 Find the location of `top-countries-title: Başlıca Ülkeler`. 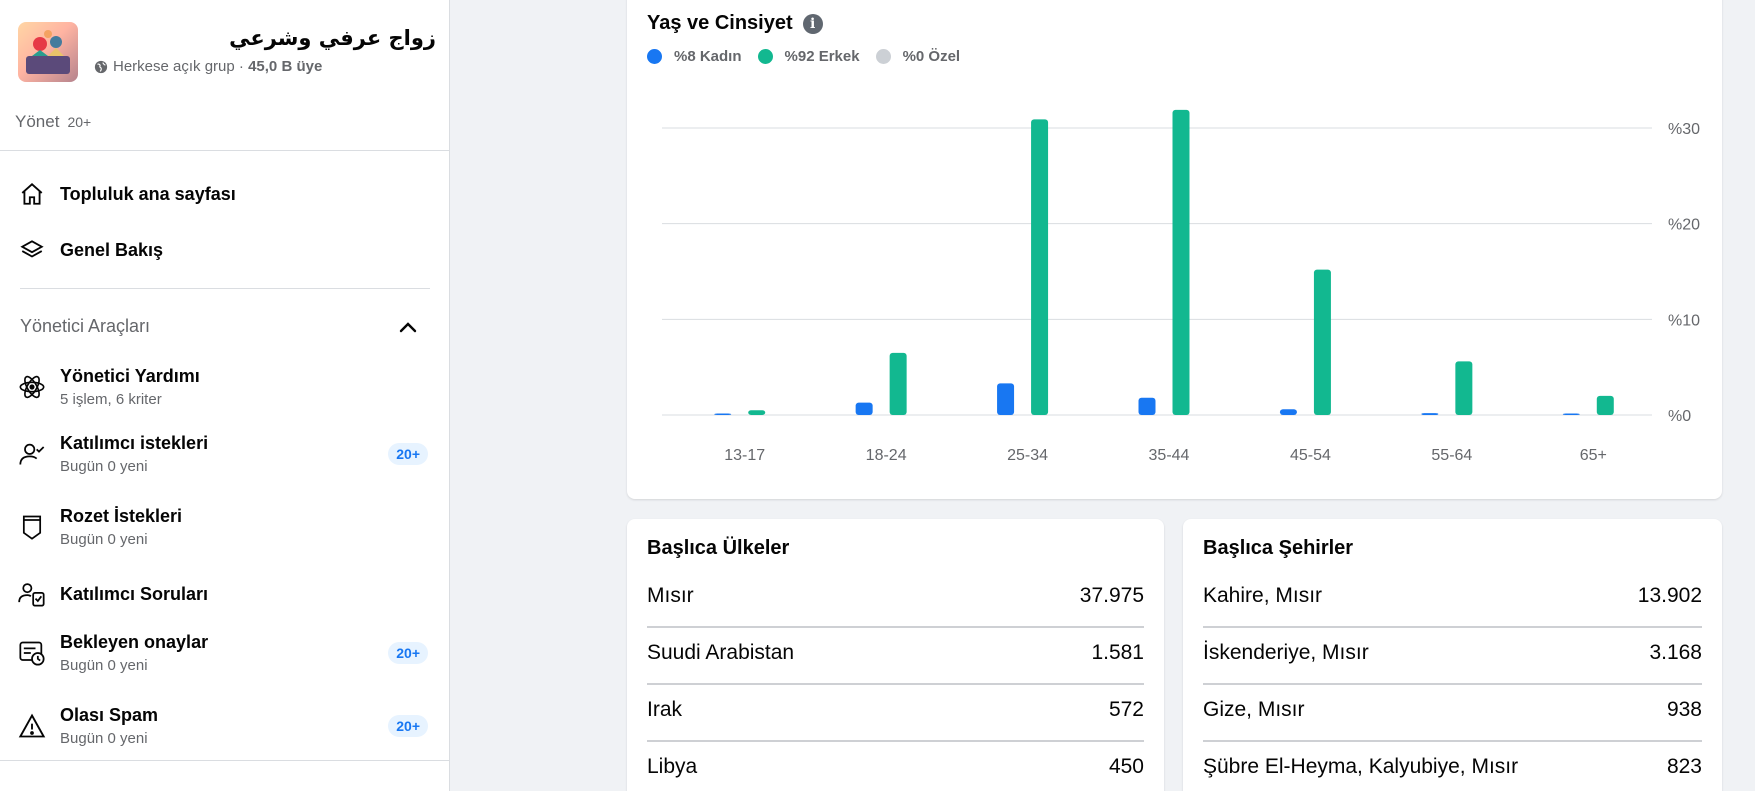

top-countries-title: Başlıca Ülkeler is located at coordinates (718, 548).